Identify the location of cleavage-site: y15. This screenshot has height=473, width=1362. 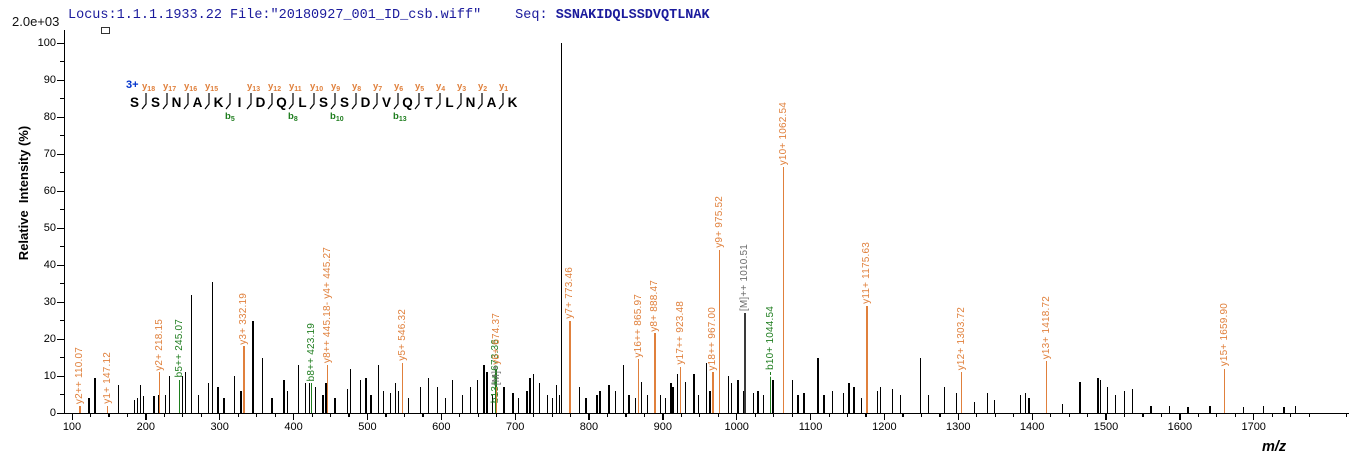
(211, 95).